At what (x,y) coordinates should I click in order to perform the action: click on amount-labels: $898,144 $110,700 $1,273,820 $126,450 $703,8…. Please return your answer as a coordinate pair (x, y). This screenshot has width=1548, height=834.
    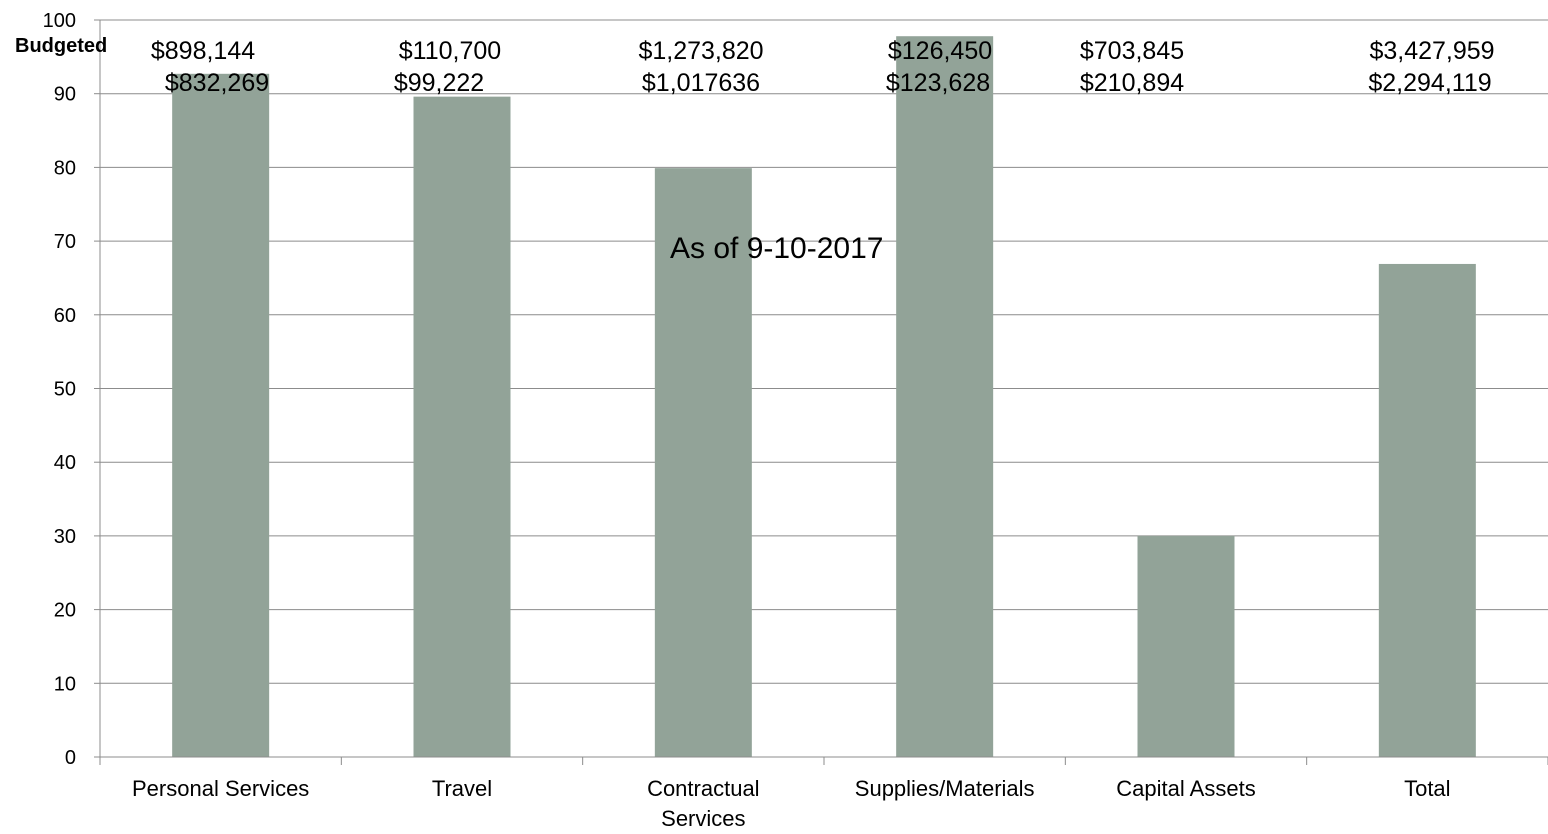
    Looking at the image, I should click on (823, 67).